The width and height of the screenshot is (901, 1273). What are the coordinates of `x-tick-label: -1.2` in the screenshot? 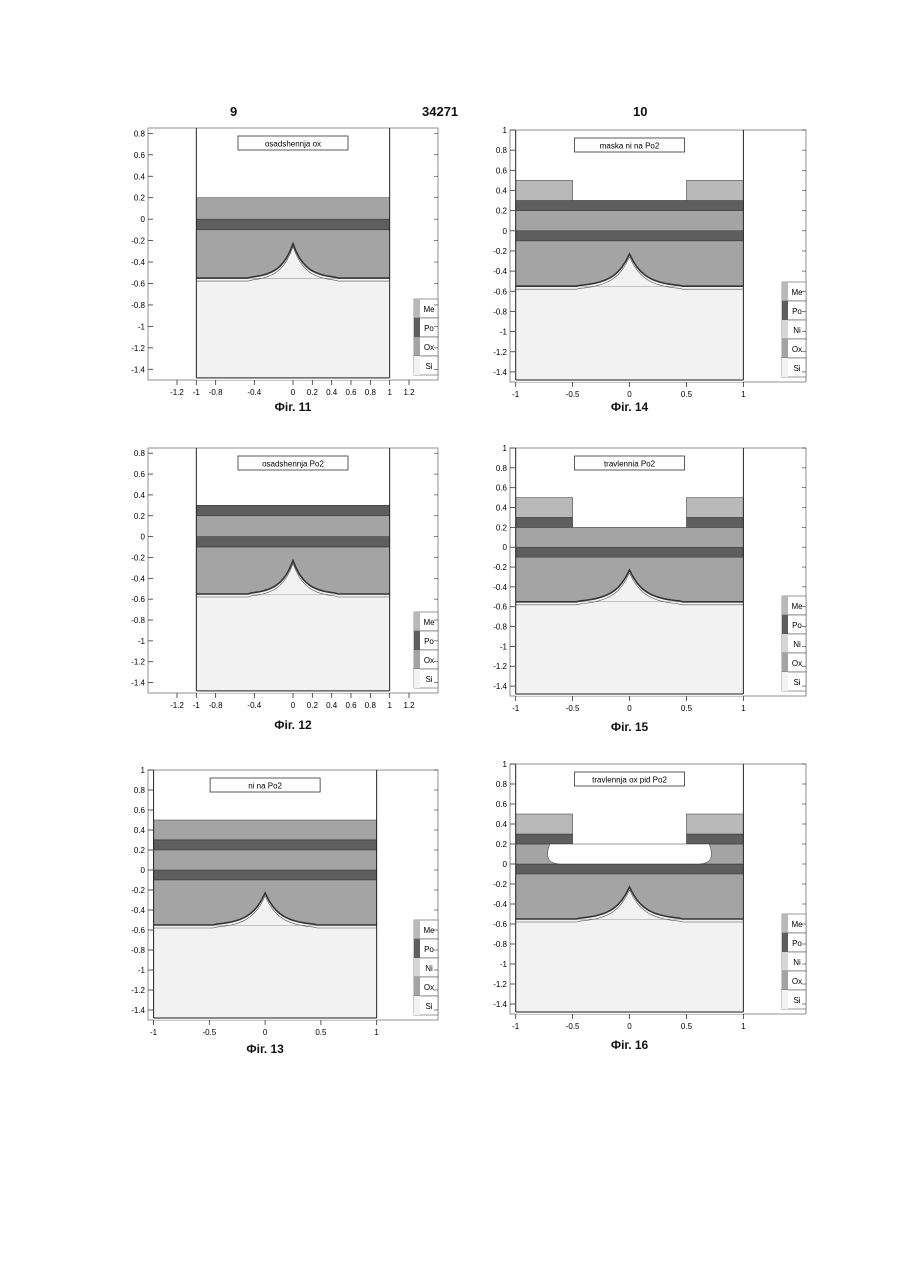 It's located at (177, 392).